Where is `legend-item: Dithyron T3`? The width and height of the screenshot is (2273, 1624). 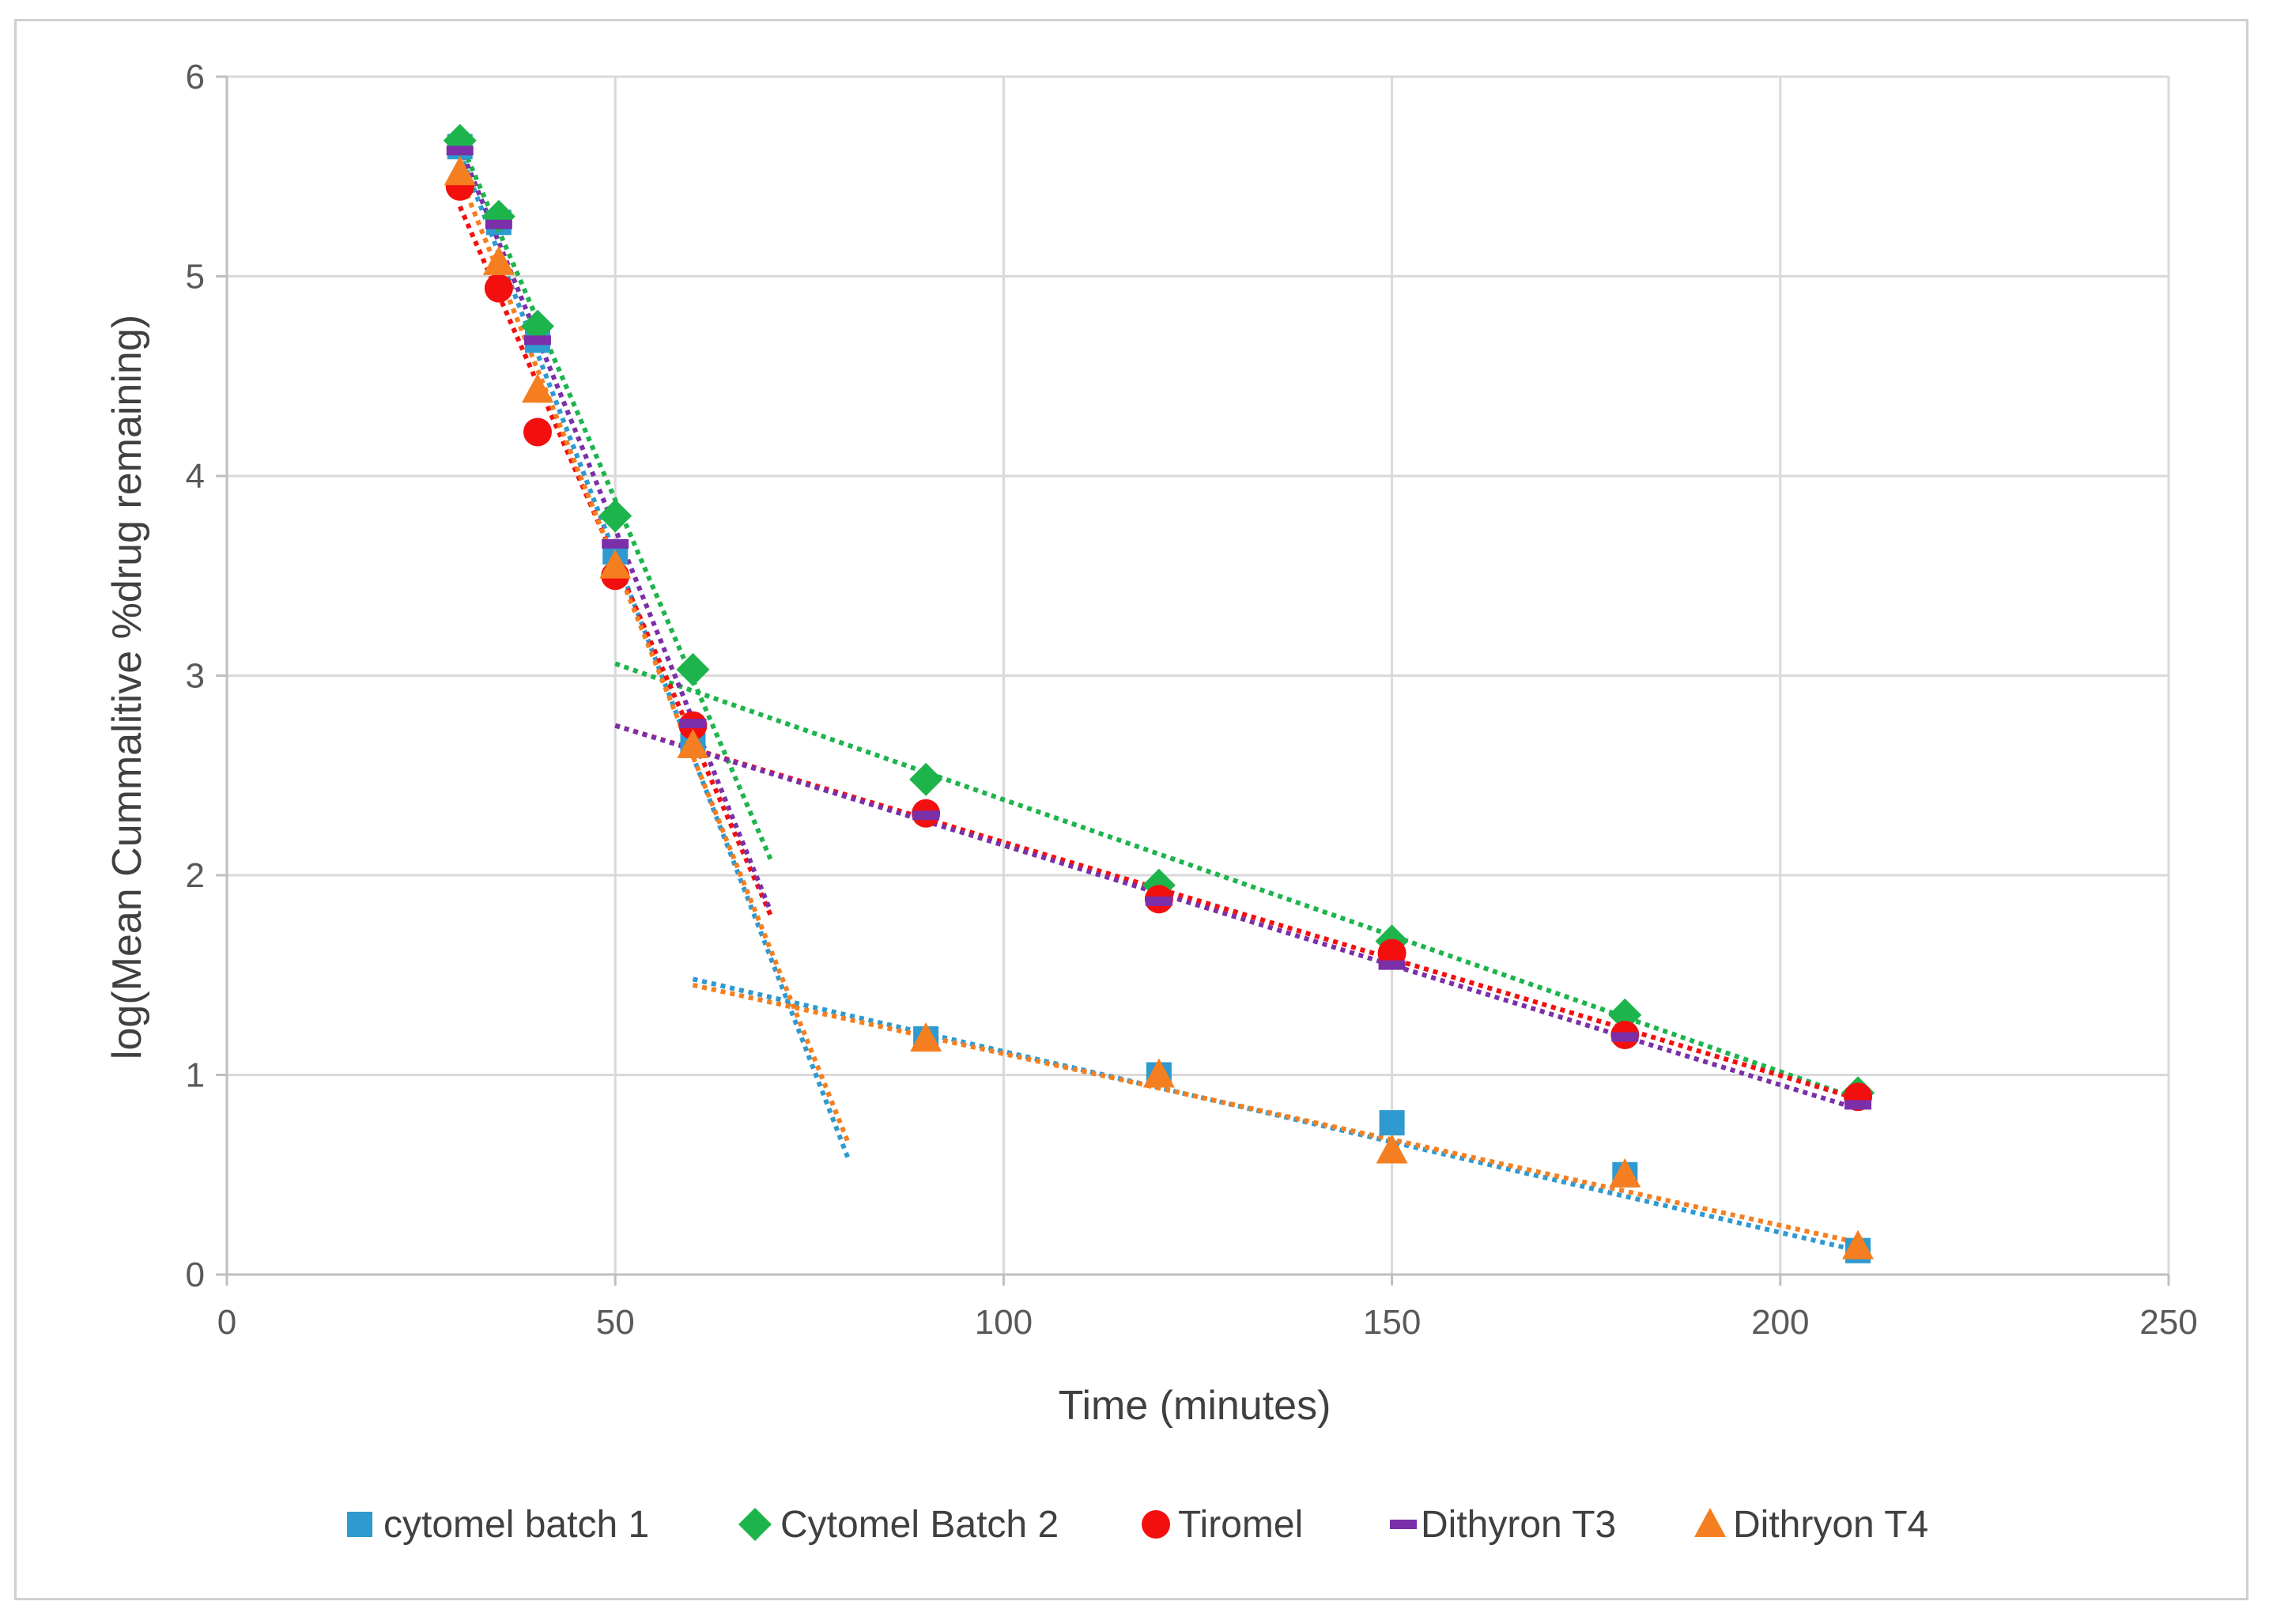
legend-item: Dithyron T3 is located at coordinates (1503, 1525).